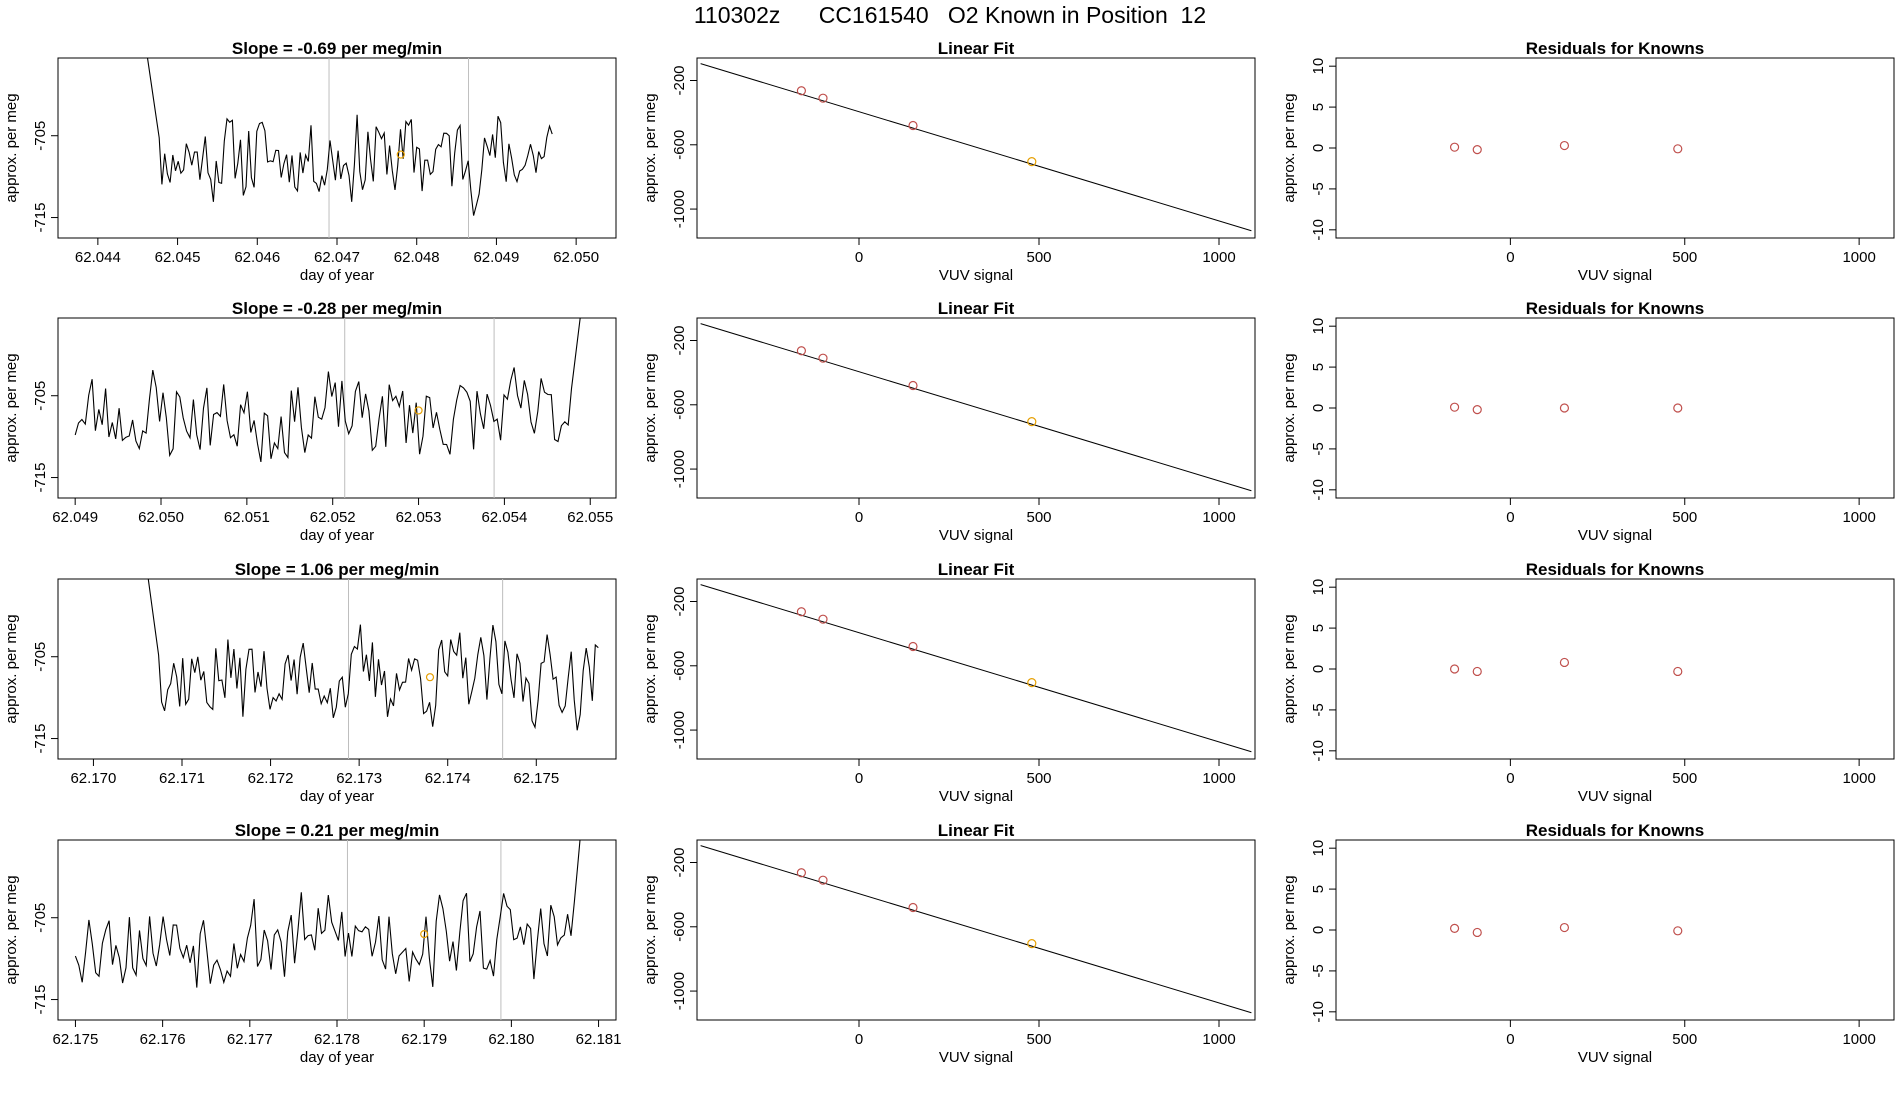  I want to click on y-tick-label: 0, so click(1318, 408).